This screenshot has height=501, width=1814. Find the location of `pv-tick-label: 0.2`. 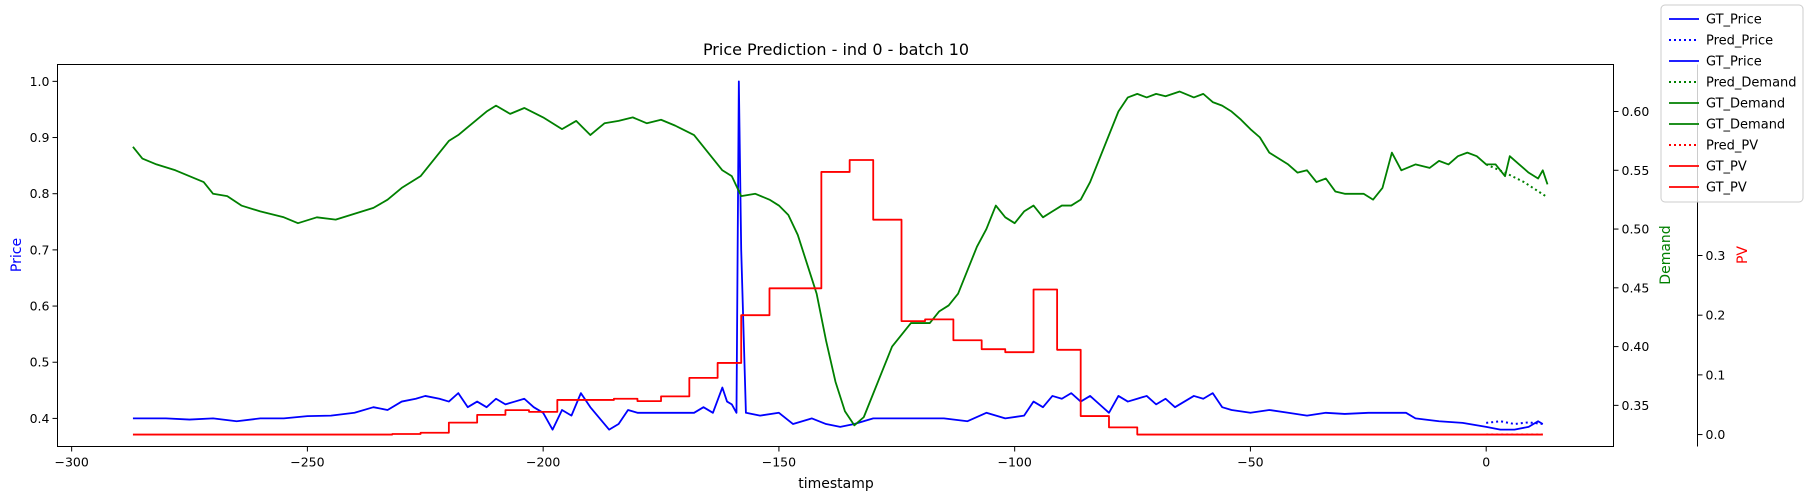

pv-tick-label: 0.2 is located at coordinates (1716, 315).